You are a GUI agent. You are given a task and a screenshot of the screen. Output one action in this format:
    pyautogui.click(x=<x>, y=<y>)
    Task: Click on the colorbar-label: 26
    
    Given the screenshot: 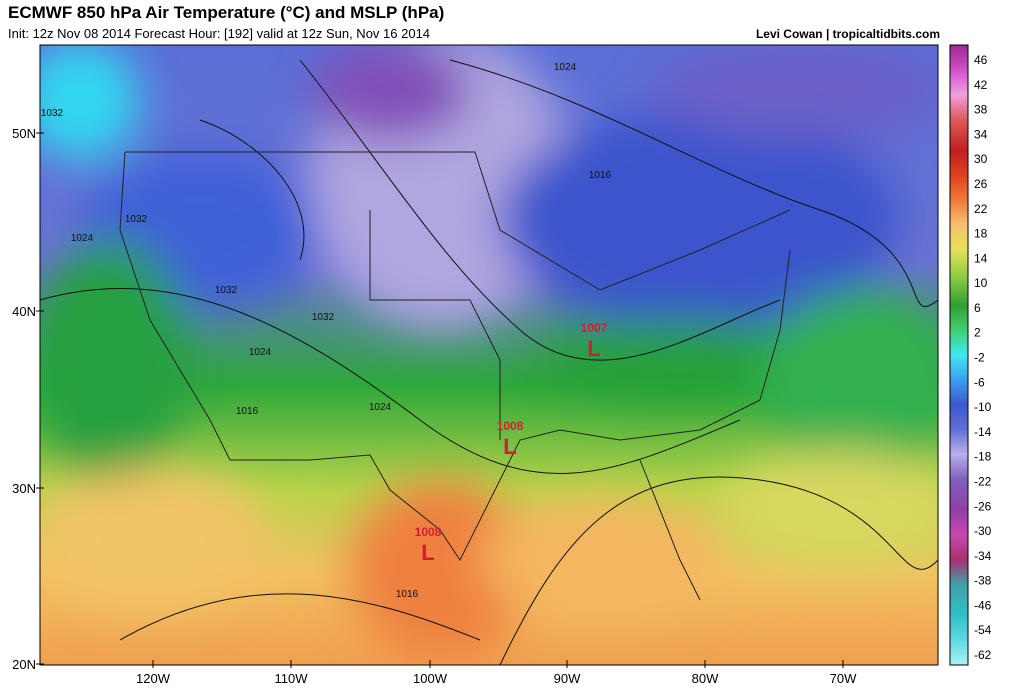 What is the action you would take?
    pyautogui.click(x=981, y=184)
    